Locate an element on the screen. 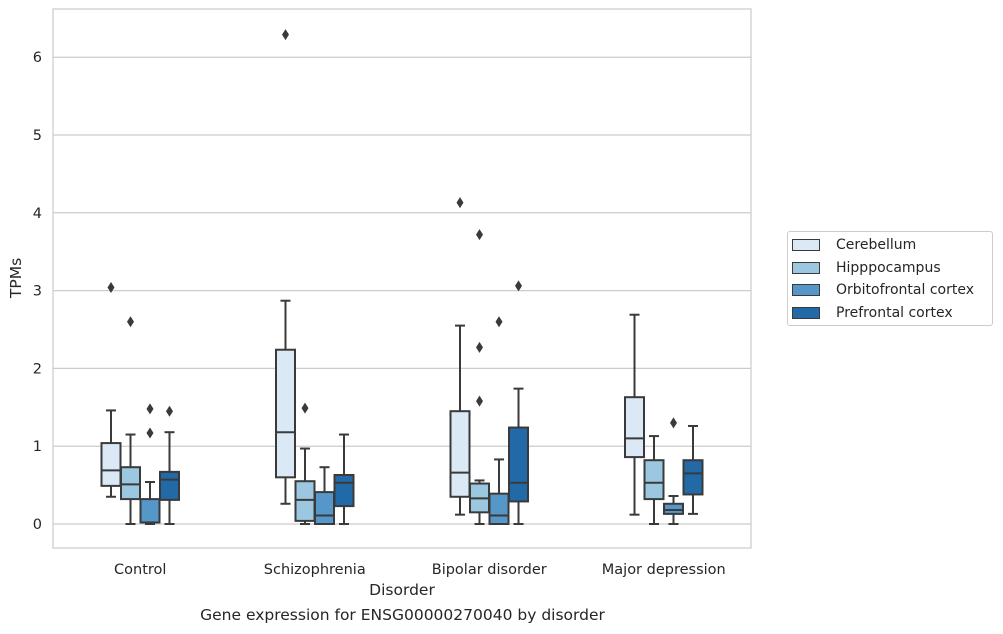  legend-swatch-cerebellum is located at coordinates (806, 245).